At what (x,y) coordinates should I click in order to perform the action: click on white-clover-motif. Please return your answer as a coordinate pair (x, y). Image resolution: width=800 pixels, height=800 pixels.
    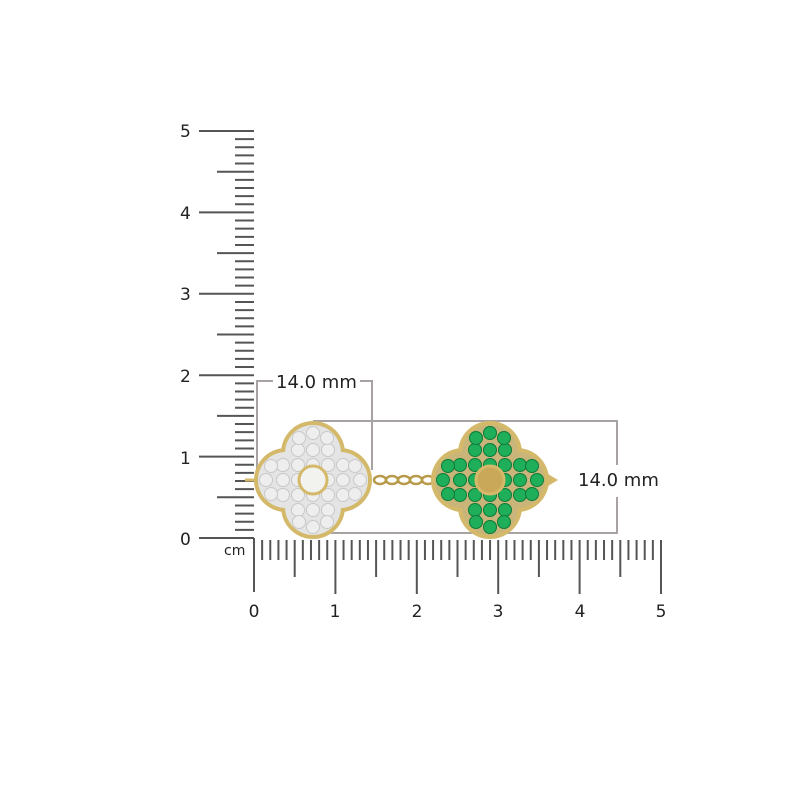
    Looking at the image, I should click on (313, 480).